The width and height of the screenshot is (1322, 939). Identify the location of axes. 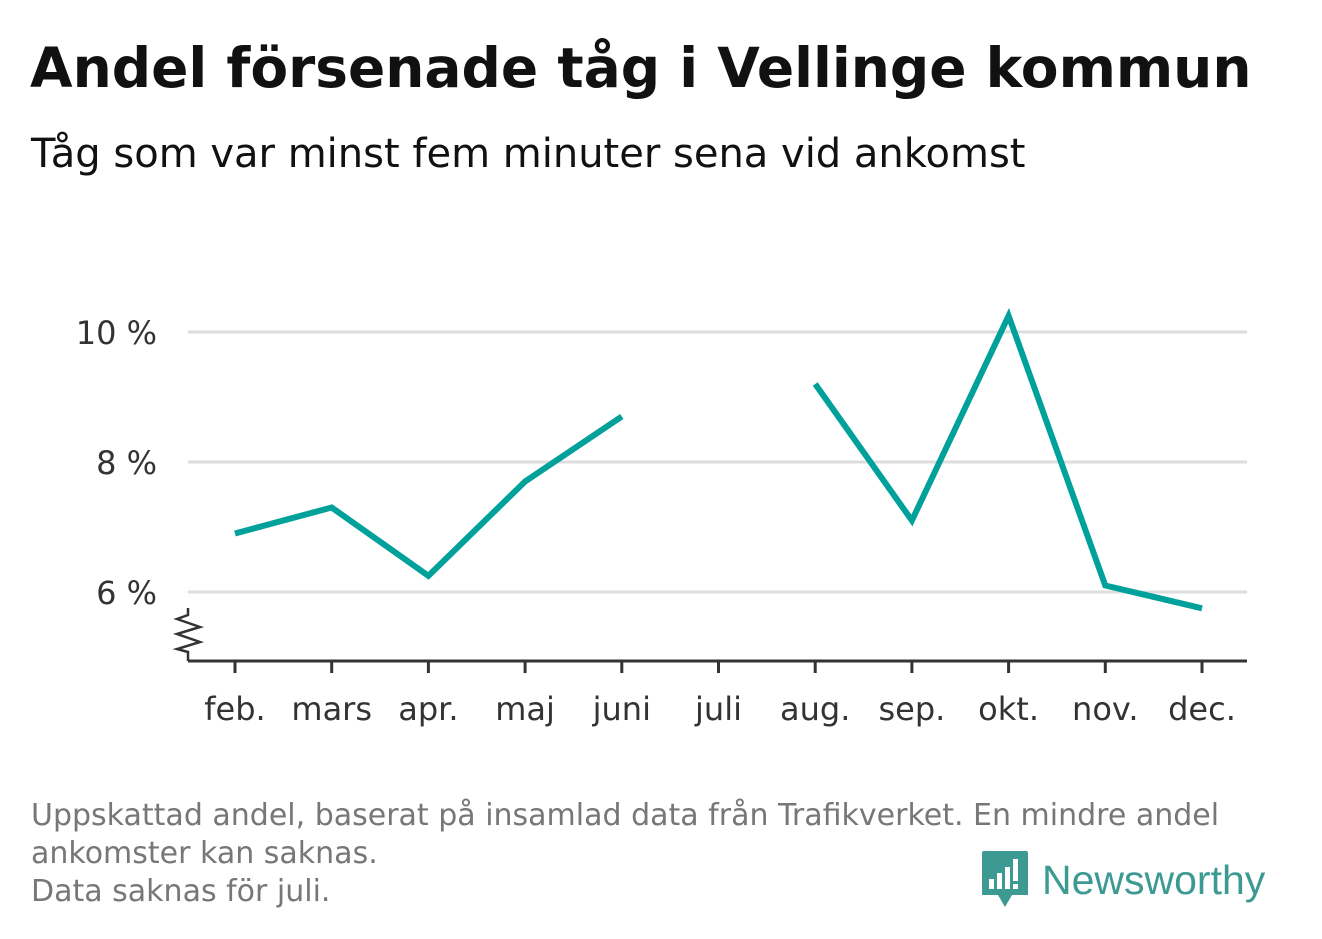
(709, 640).